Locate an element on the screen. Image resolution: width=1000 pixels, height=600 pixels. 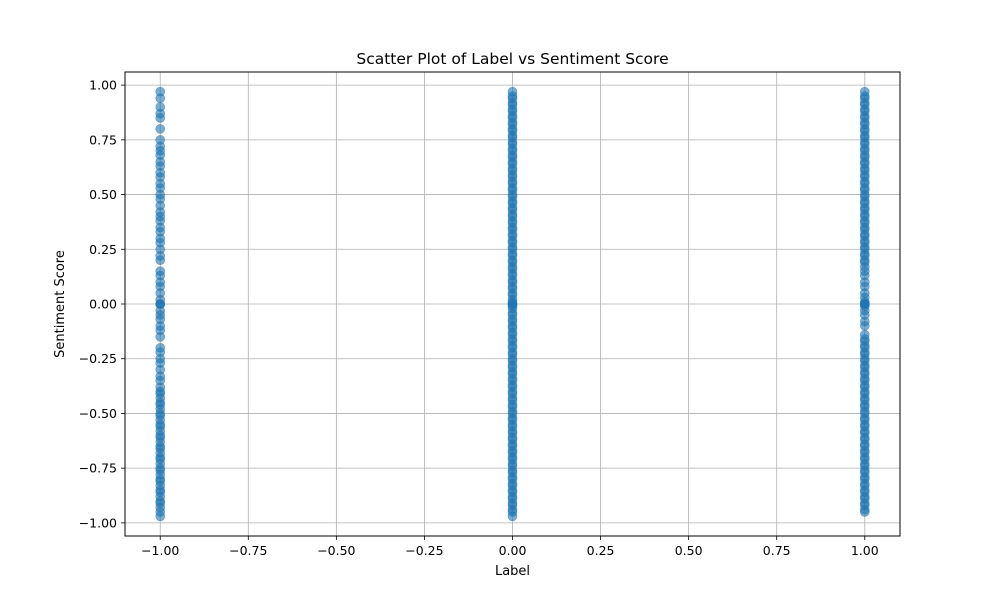
y-tick-label: 1.00 is located at coordinates (103, 85).